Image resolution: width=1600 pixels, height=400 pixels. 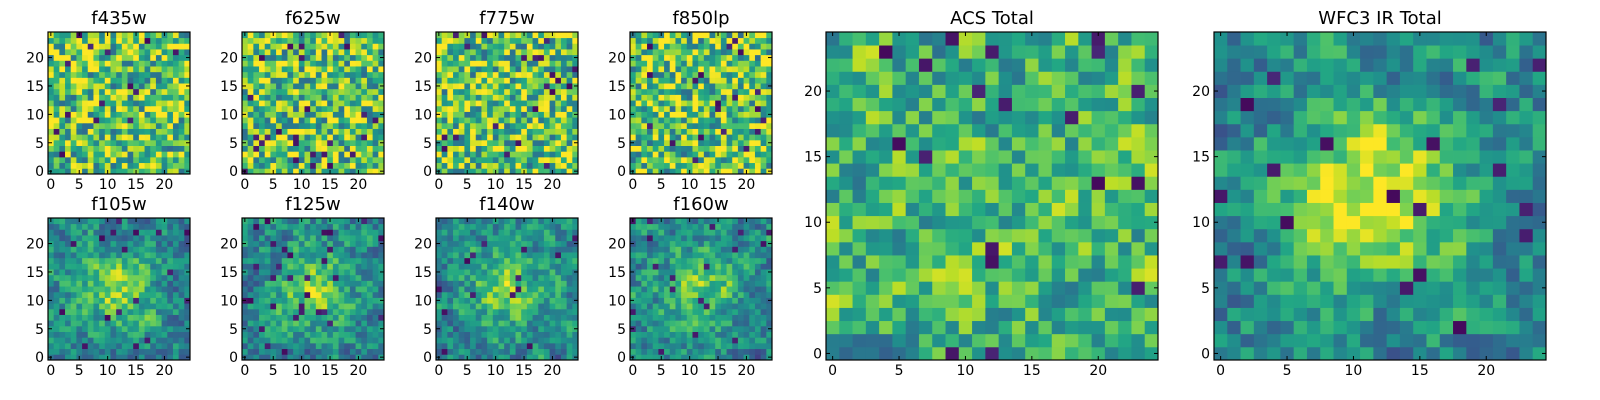 I want to click on y-tick-label: 10, so click(x=423, y=115).